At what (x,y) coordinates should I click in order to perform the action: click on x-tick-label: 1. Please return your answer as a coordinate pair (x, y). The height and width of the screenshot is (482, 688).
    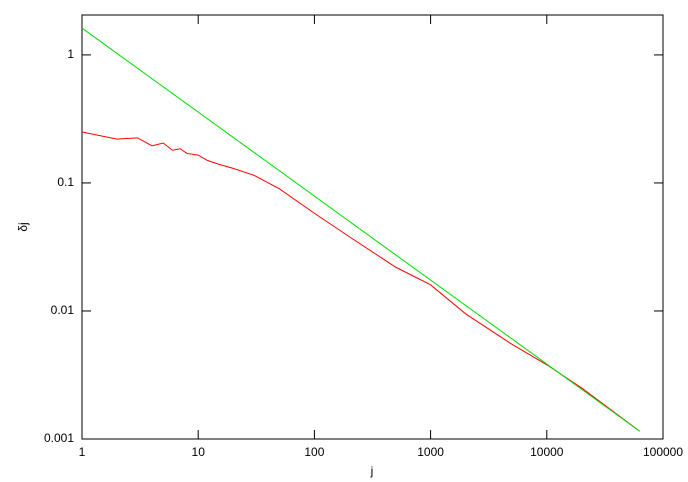
    Looking at the image, I should click on (82, 452).